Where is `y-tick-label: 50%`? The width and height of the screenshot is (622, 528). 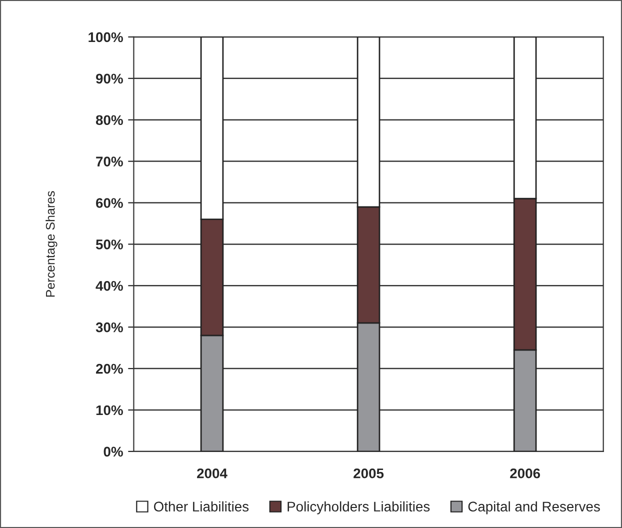 y-tick-label: 50% is located at coordinates (109, 245).